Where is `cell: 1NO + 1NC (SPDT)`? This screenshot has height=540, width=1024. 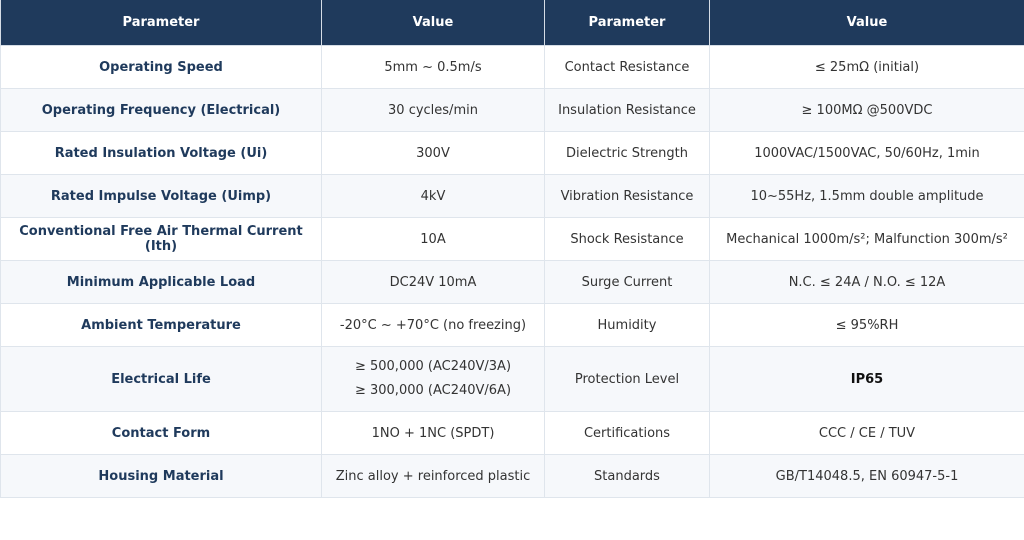 cell: 1NO + 1NC (SPDT) is located at coordinates (433, 433).